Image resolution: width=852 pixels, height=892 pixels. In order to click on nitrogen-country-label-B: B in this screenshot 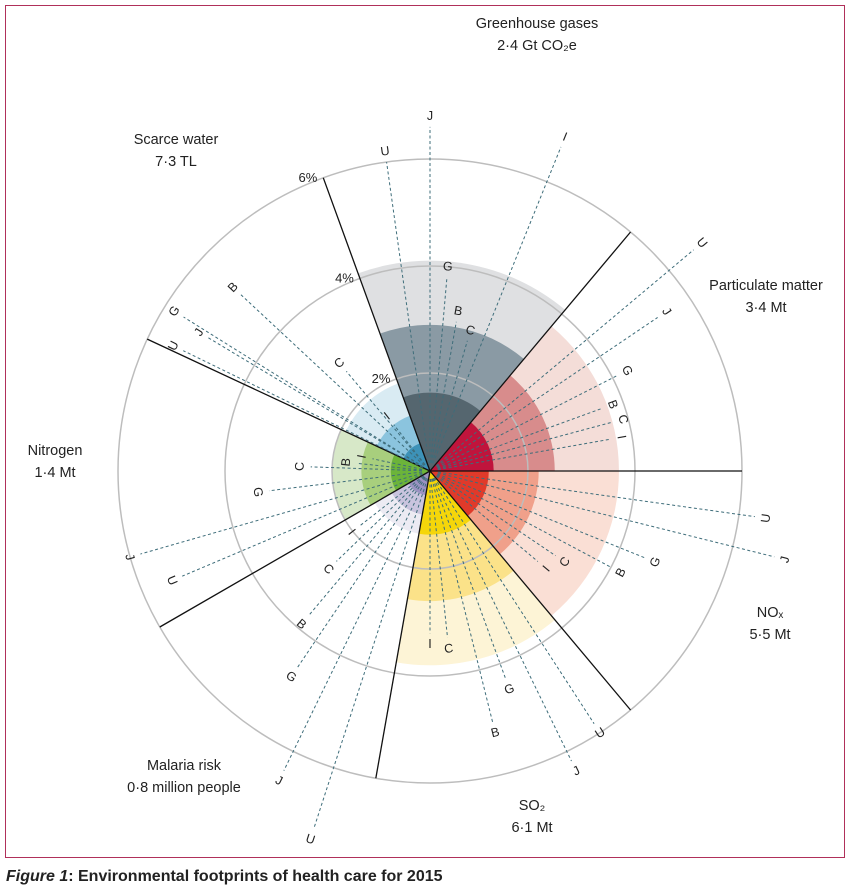, I will do `click(346, 462)`.